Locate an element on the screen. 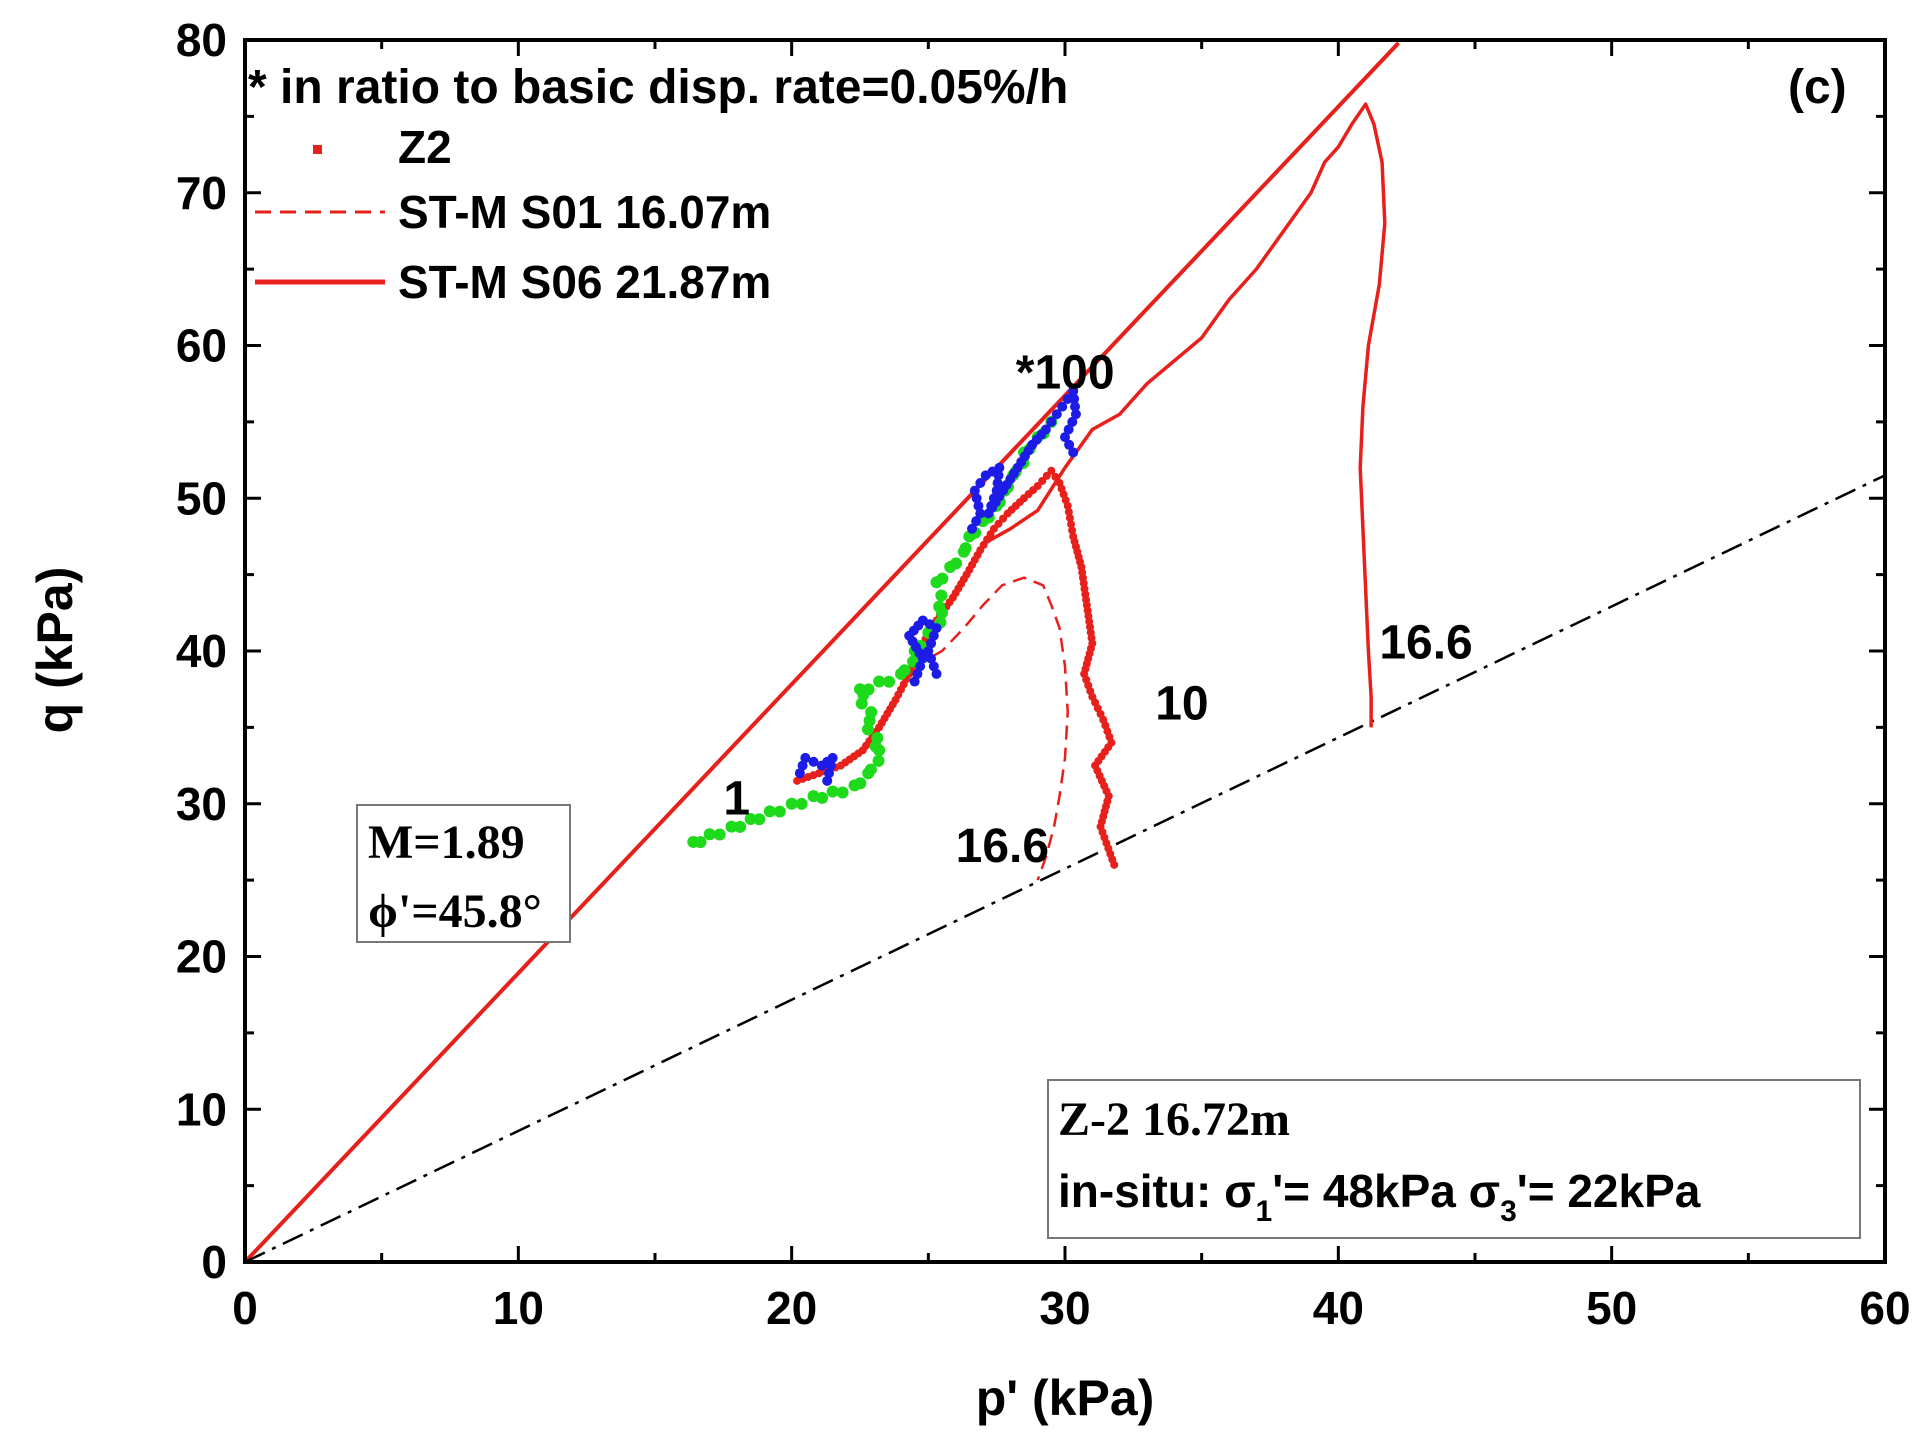 This screenshot has width=1923, height=1437. legend-item-s06: ST-M S06 21.87m is located at coordinates (513, 282).